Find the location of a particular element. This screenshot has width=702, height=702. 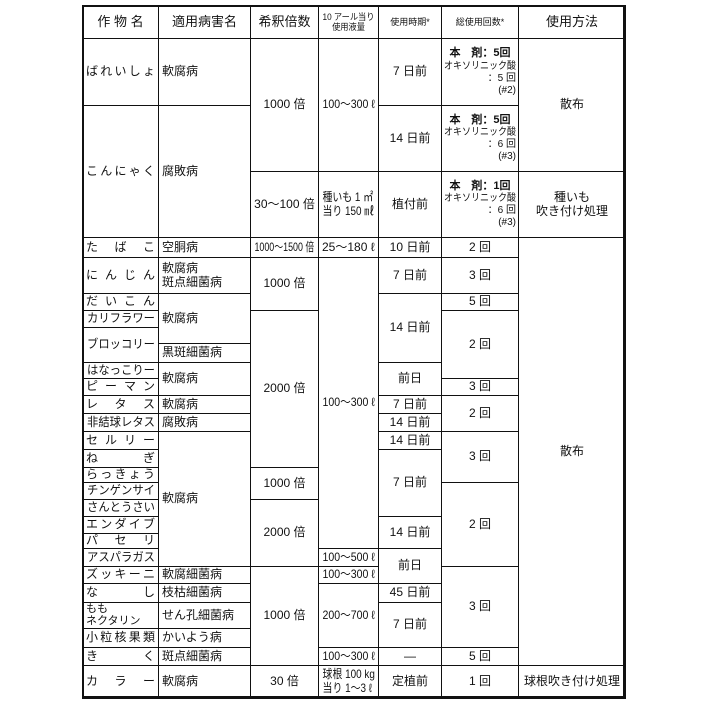

header-timing: 使用時期* is located at coordinates (410, 22).